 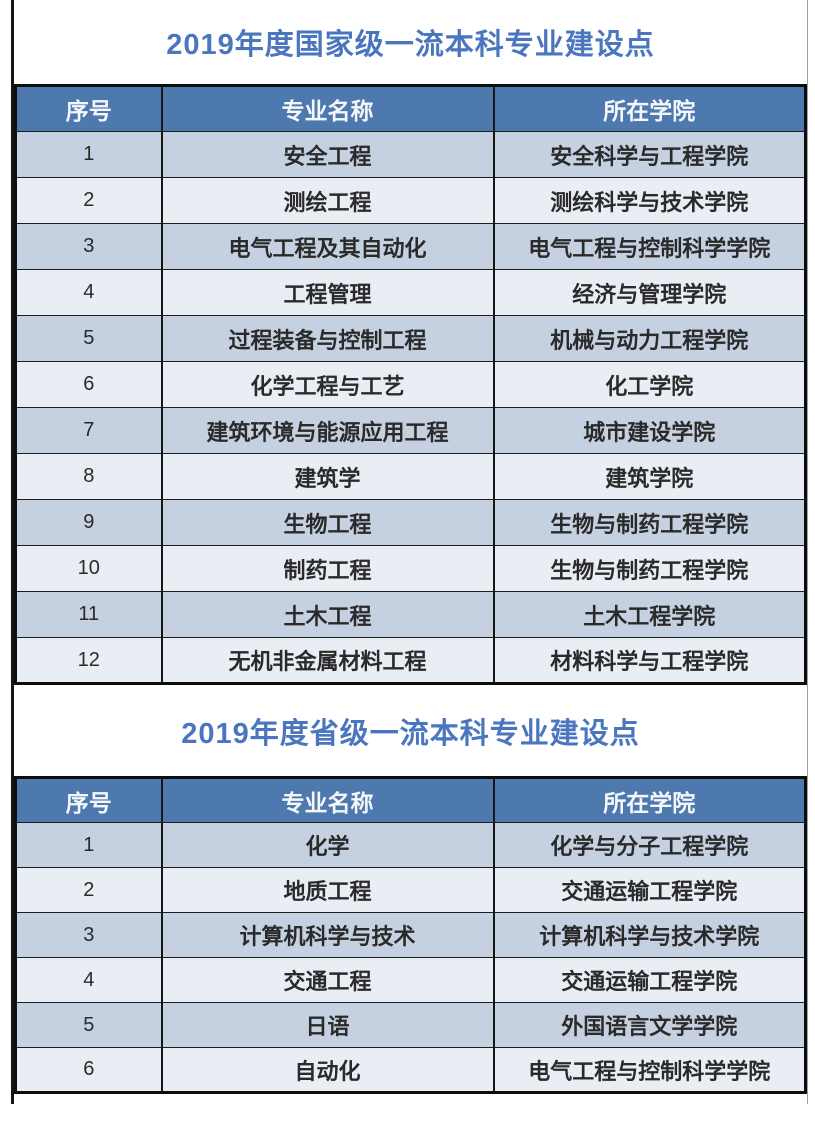 What do you see at coordinates (410, 45) in the screenshot?
I see `national-table-title: 2019年度国家级一流本科专业建设点` at bounding box center [410, 45].